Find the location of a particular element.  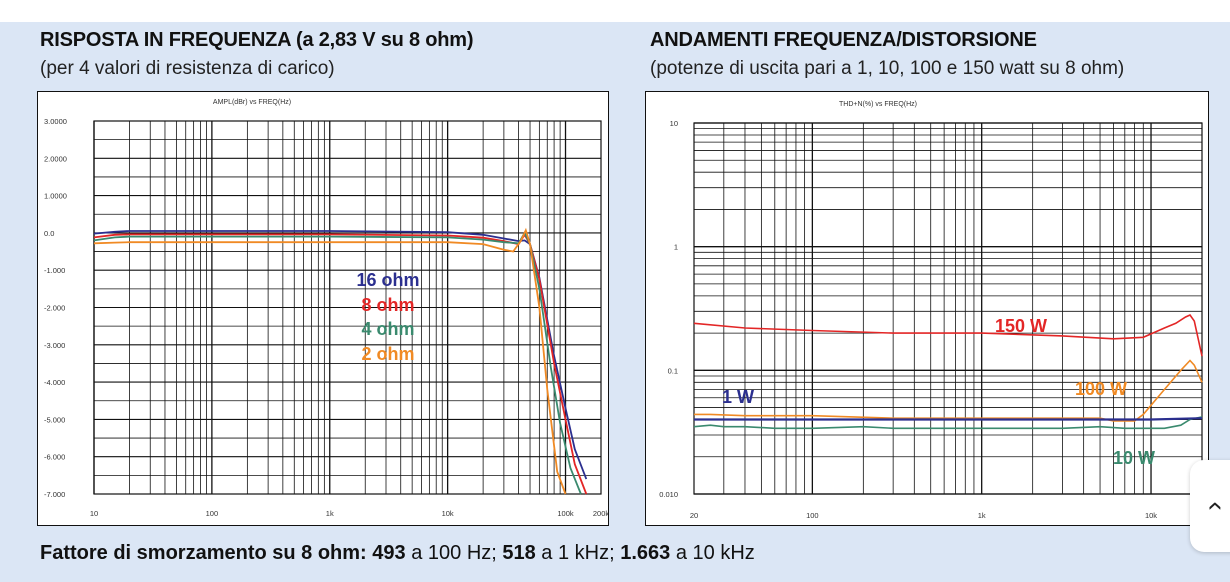

damping-text-10khz: a 10 kHz is located at coordinates (712, 553).